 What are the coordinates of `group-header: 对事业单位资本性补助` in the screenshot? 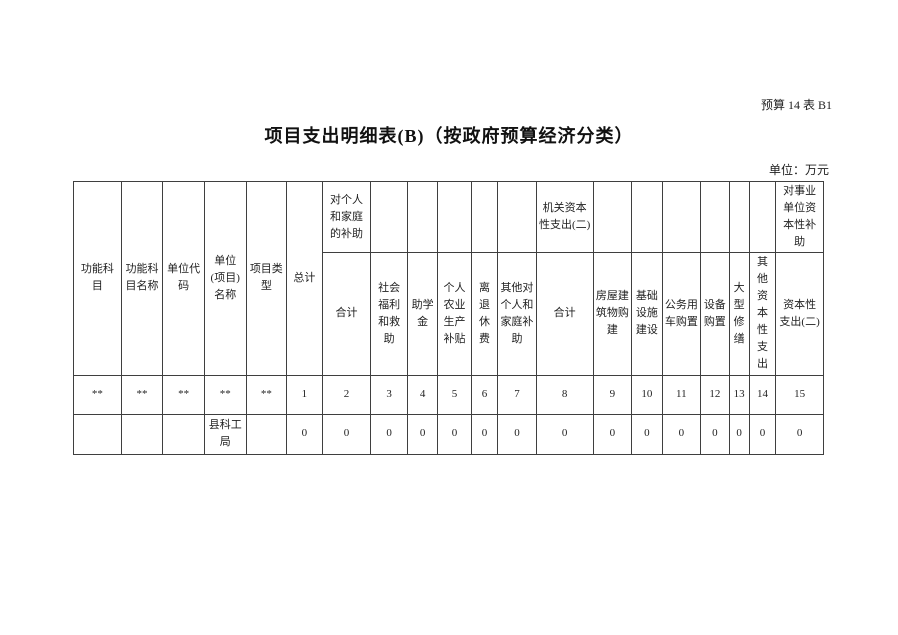 It's located at (799, 217).